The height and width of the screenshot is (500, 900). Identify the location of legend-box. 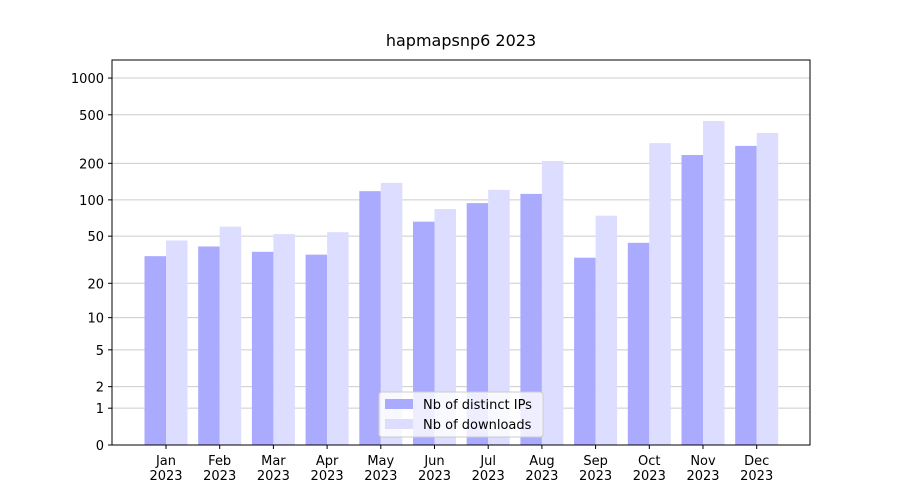
(461, 414).